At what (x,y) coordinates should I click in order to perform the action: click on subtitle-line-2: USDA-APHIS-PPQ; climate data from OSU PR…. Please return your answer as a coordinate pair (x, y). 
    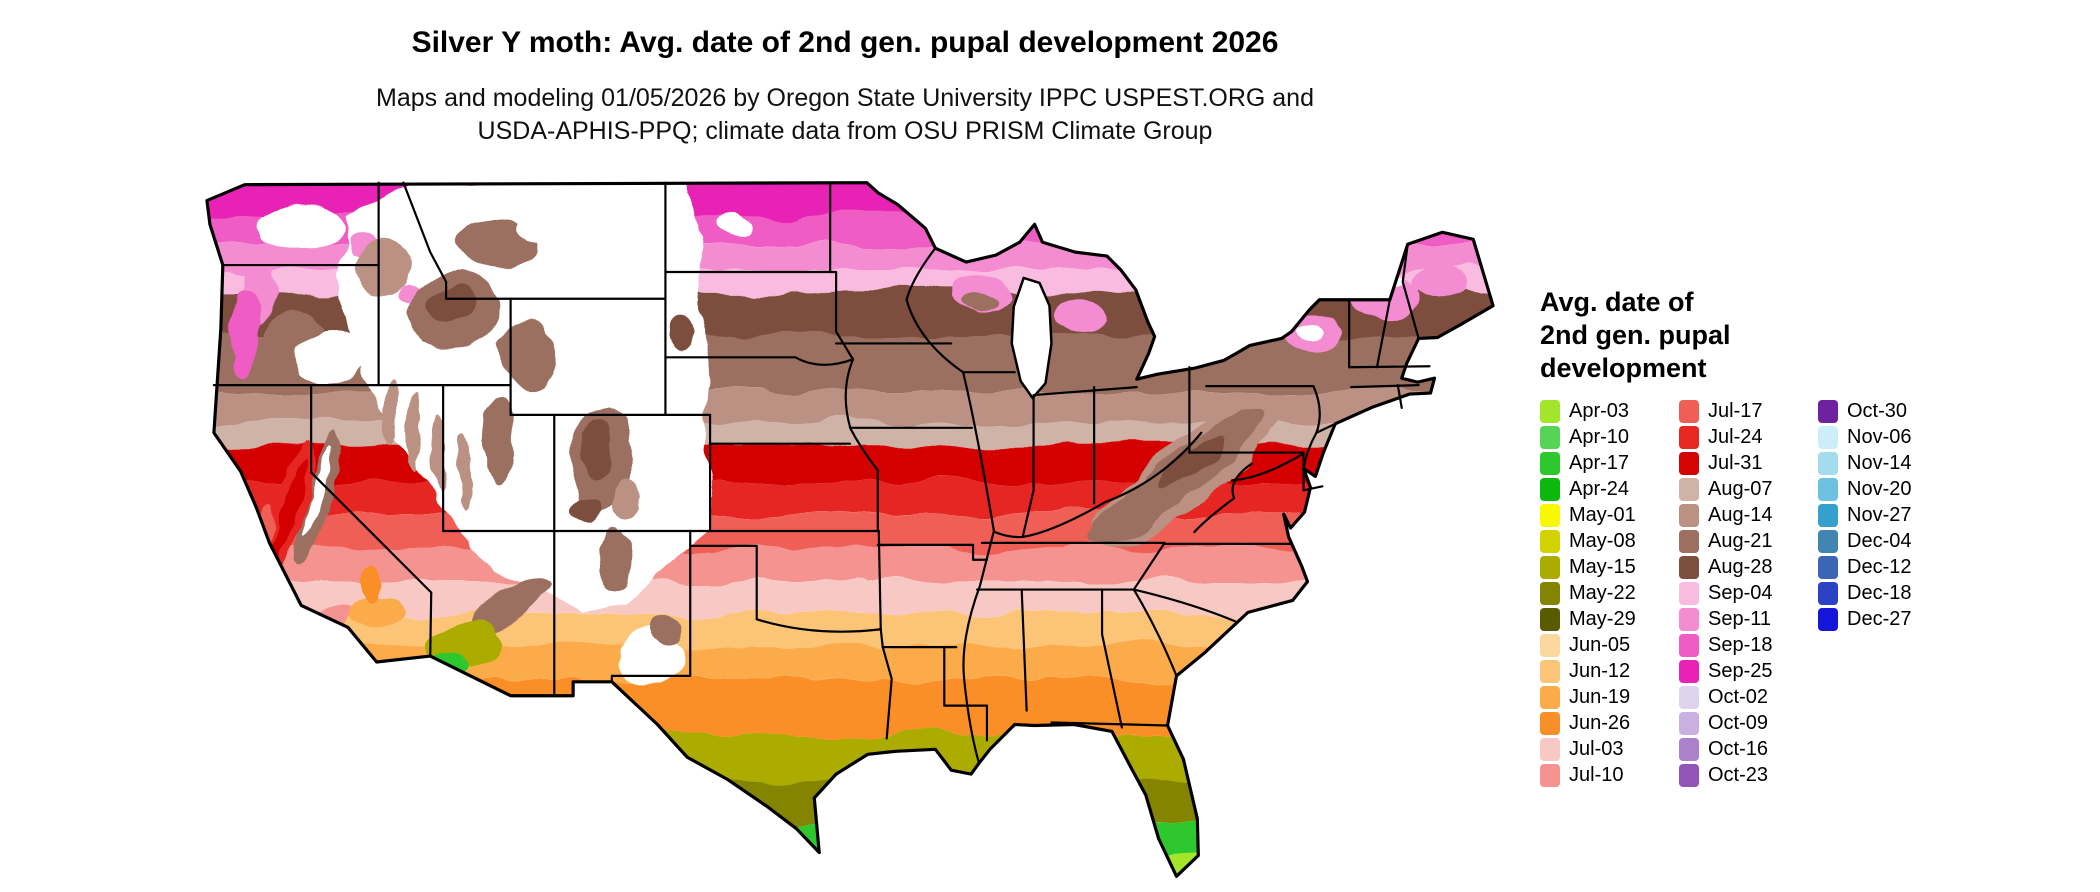
    Looking at the image, I should click on (845, 131).